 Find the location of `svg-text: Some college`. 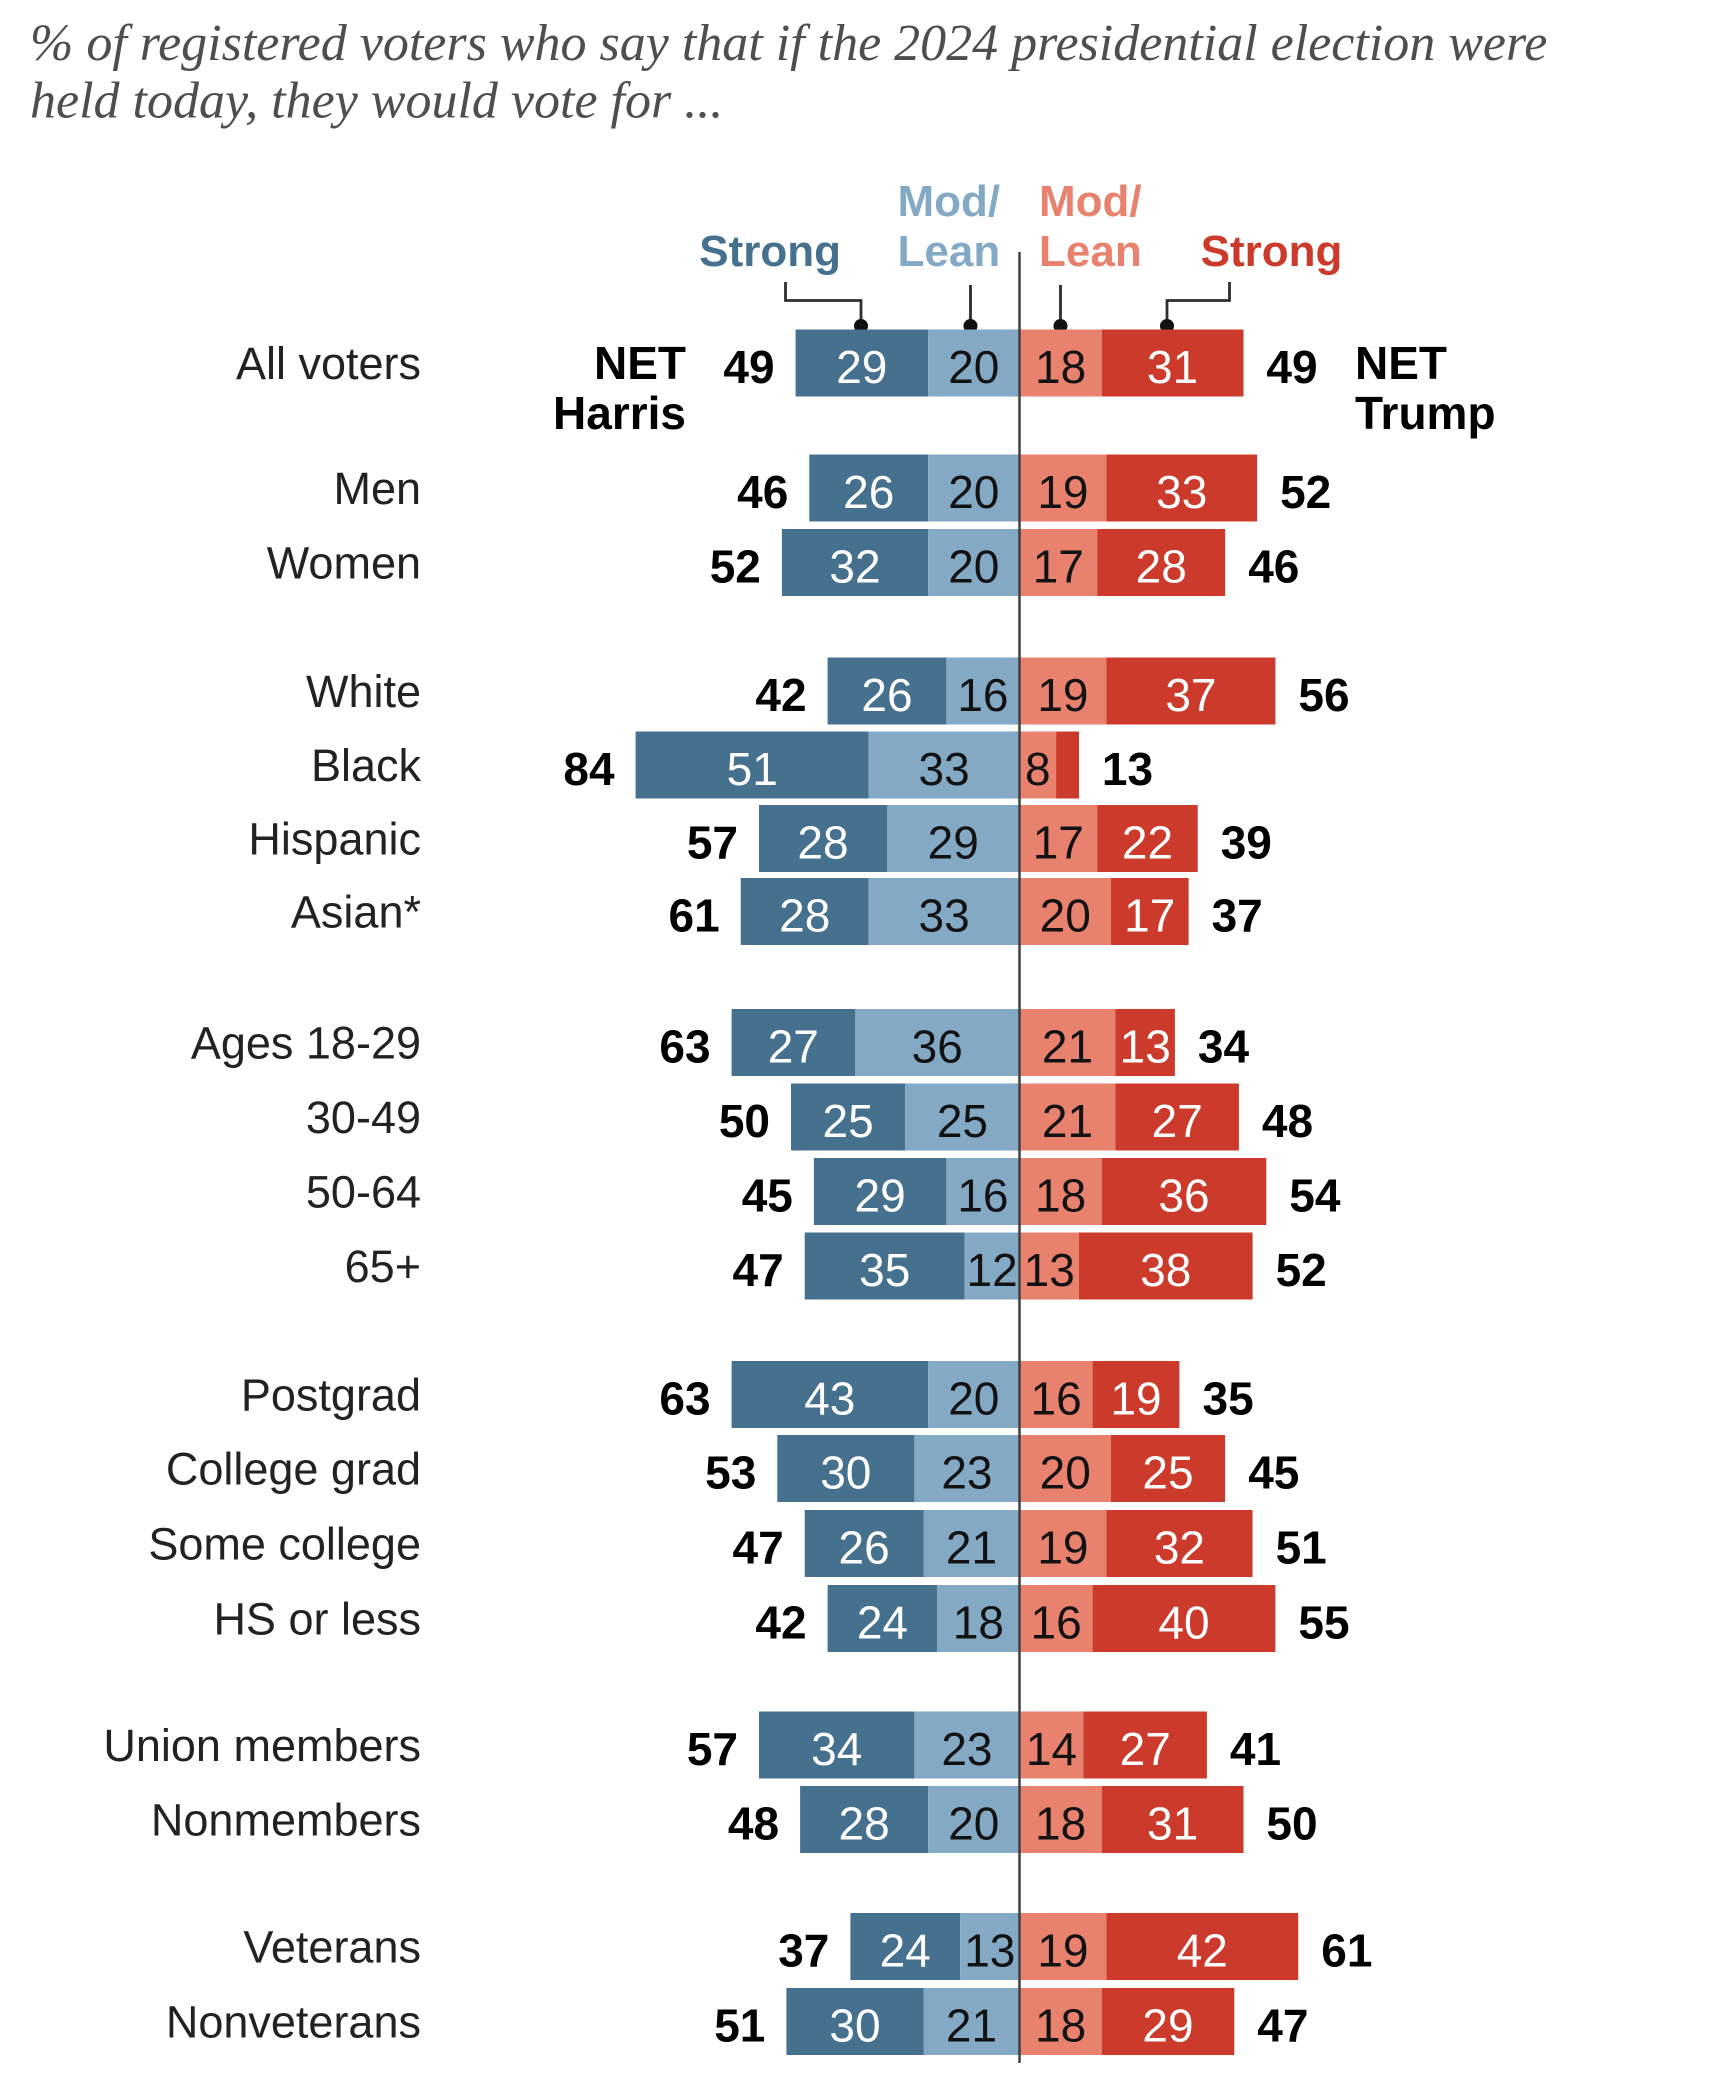

svg-text: Some college is located at coordinates (284, 1544).